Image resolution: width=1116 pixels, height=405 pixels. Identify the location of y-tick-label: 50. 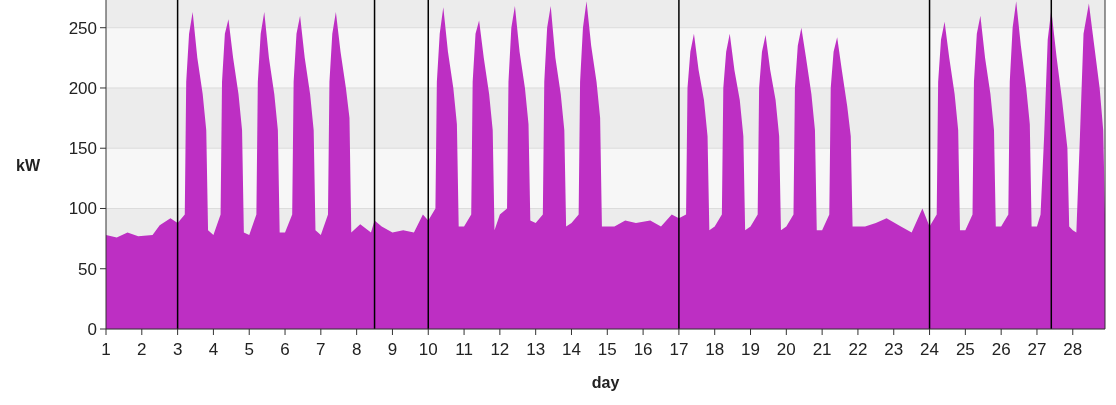
(87, 269).